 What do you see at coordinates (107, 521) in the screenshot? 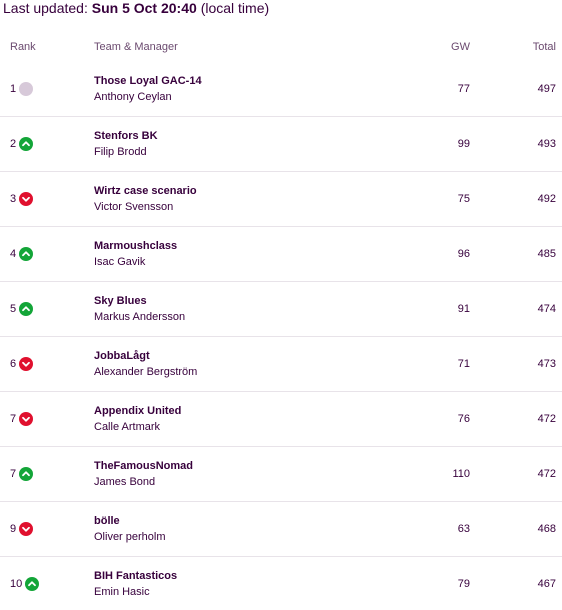
I see `team-name-link: bölle` at bounding box center [107, 521].